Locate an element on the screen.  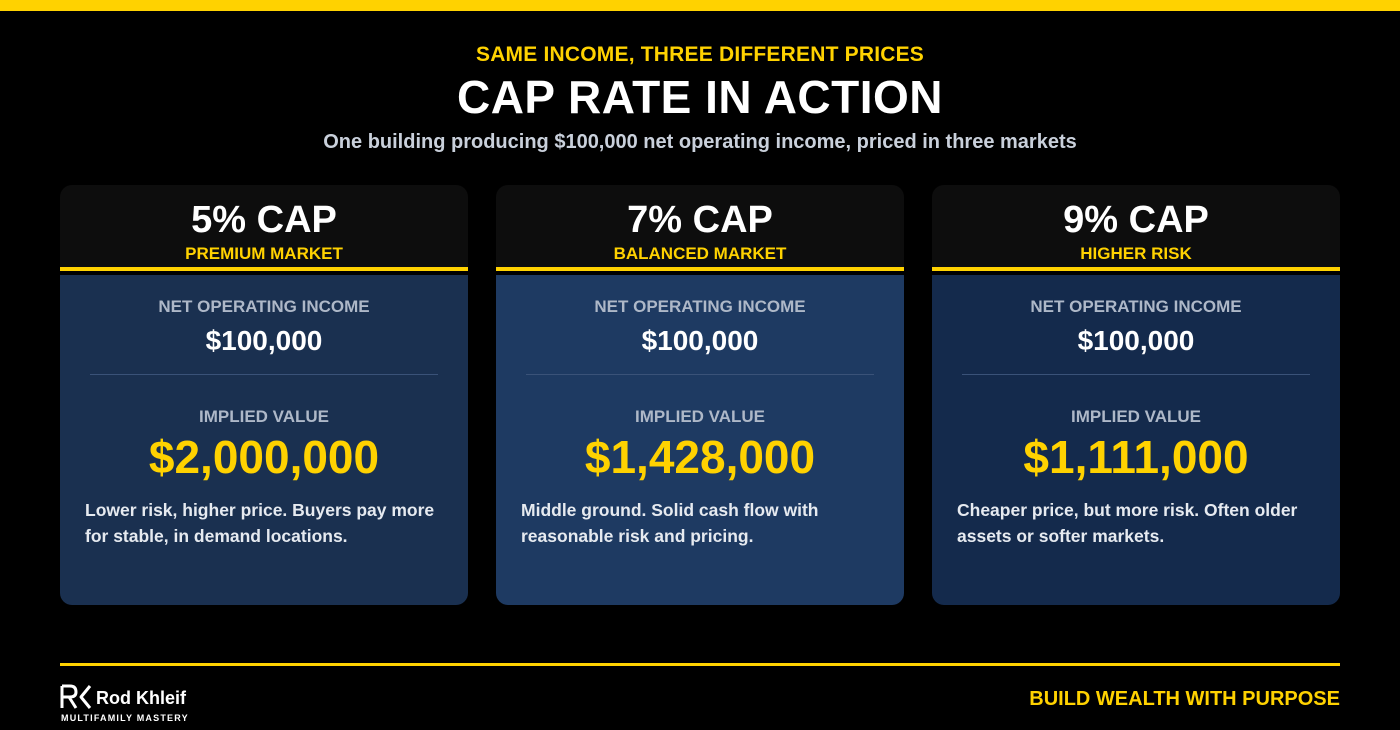
eyebrow-heading: SAME INCOME, THREE DIFFERENT PRICES is located at coordinates (700, 54).